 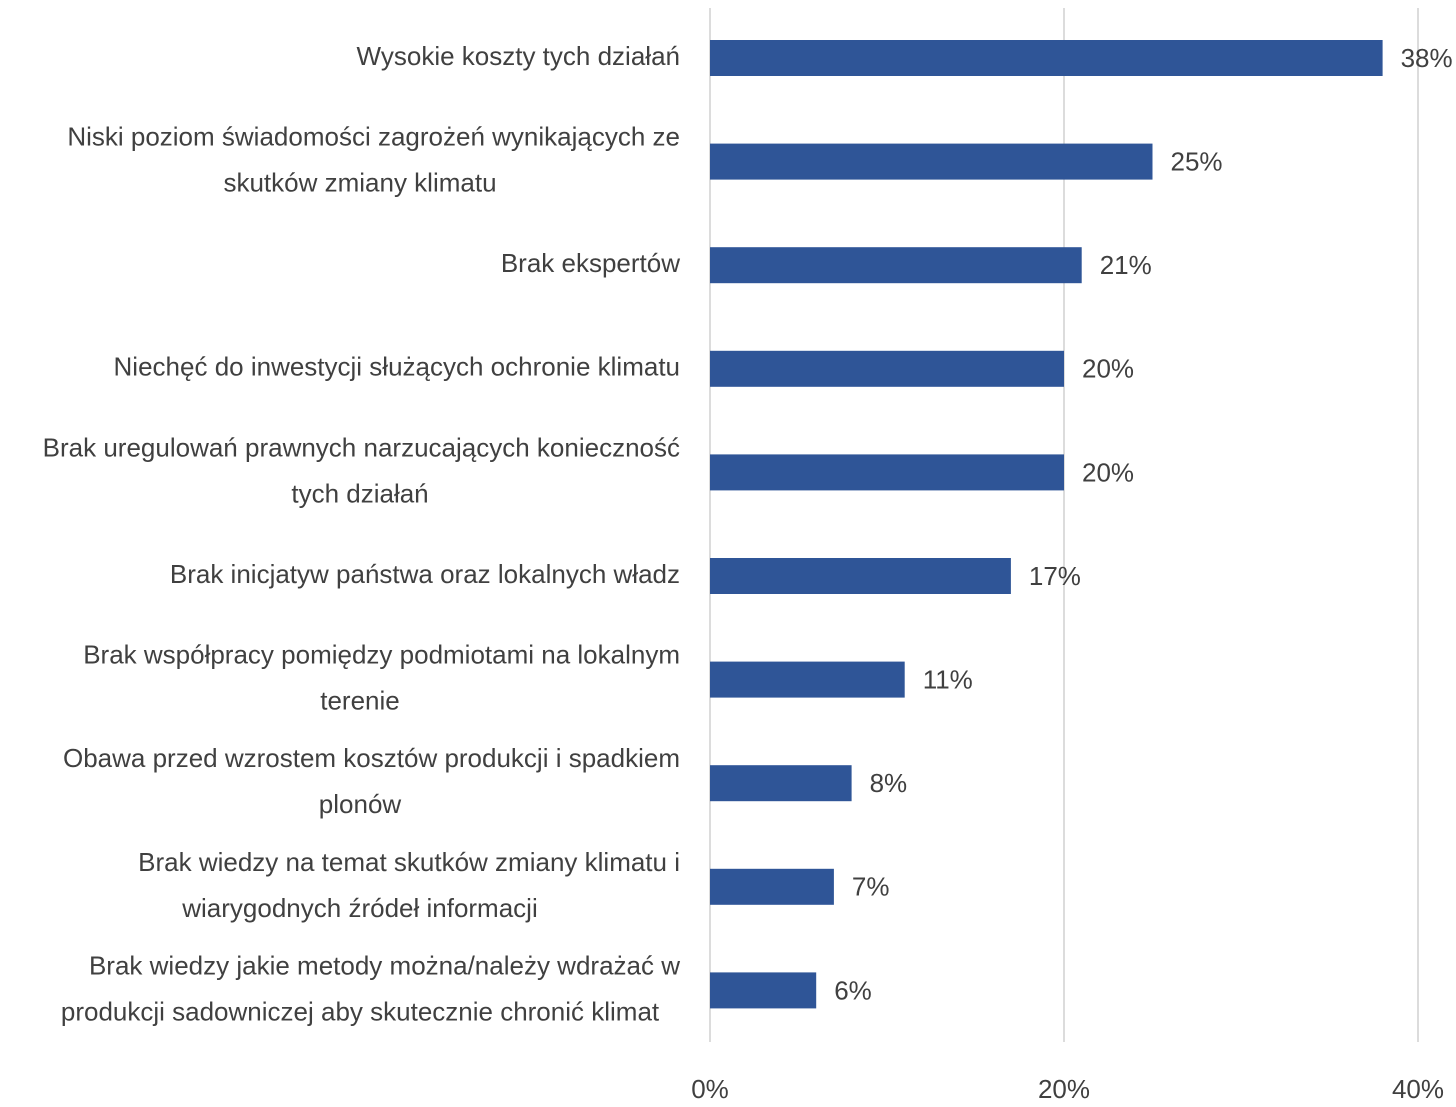 I want to click on data-label: 11%, so click(x=948, y=679).